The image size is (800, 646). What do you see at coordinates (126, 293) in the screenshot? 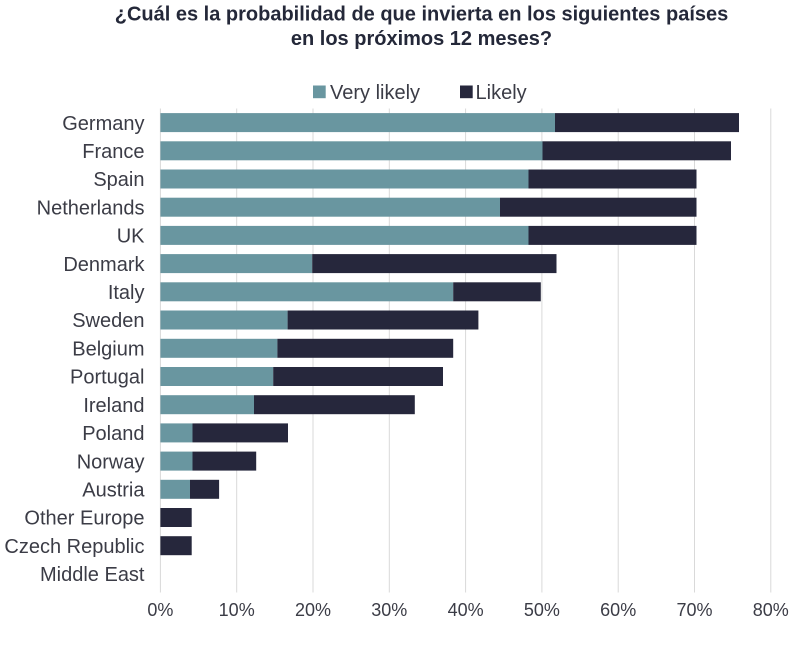
I see `svg-text: Italy` at bounding box center [126, 293].